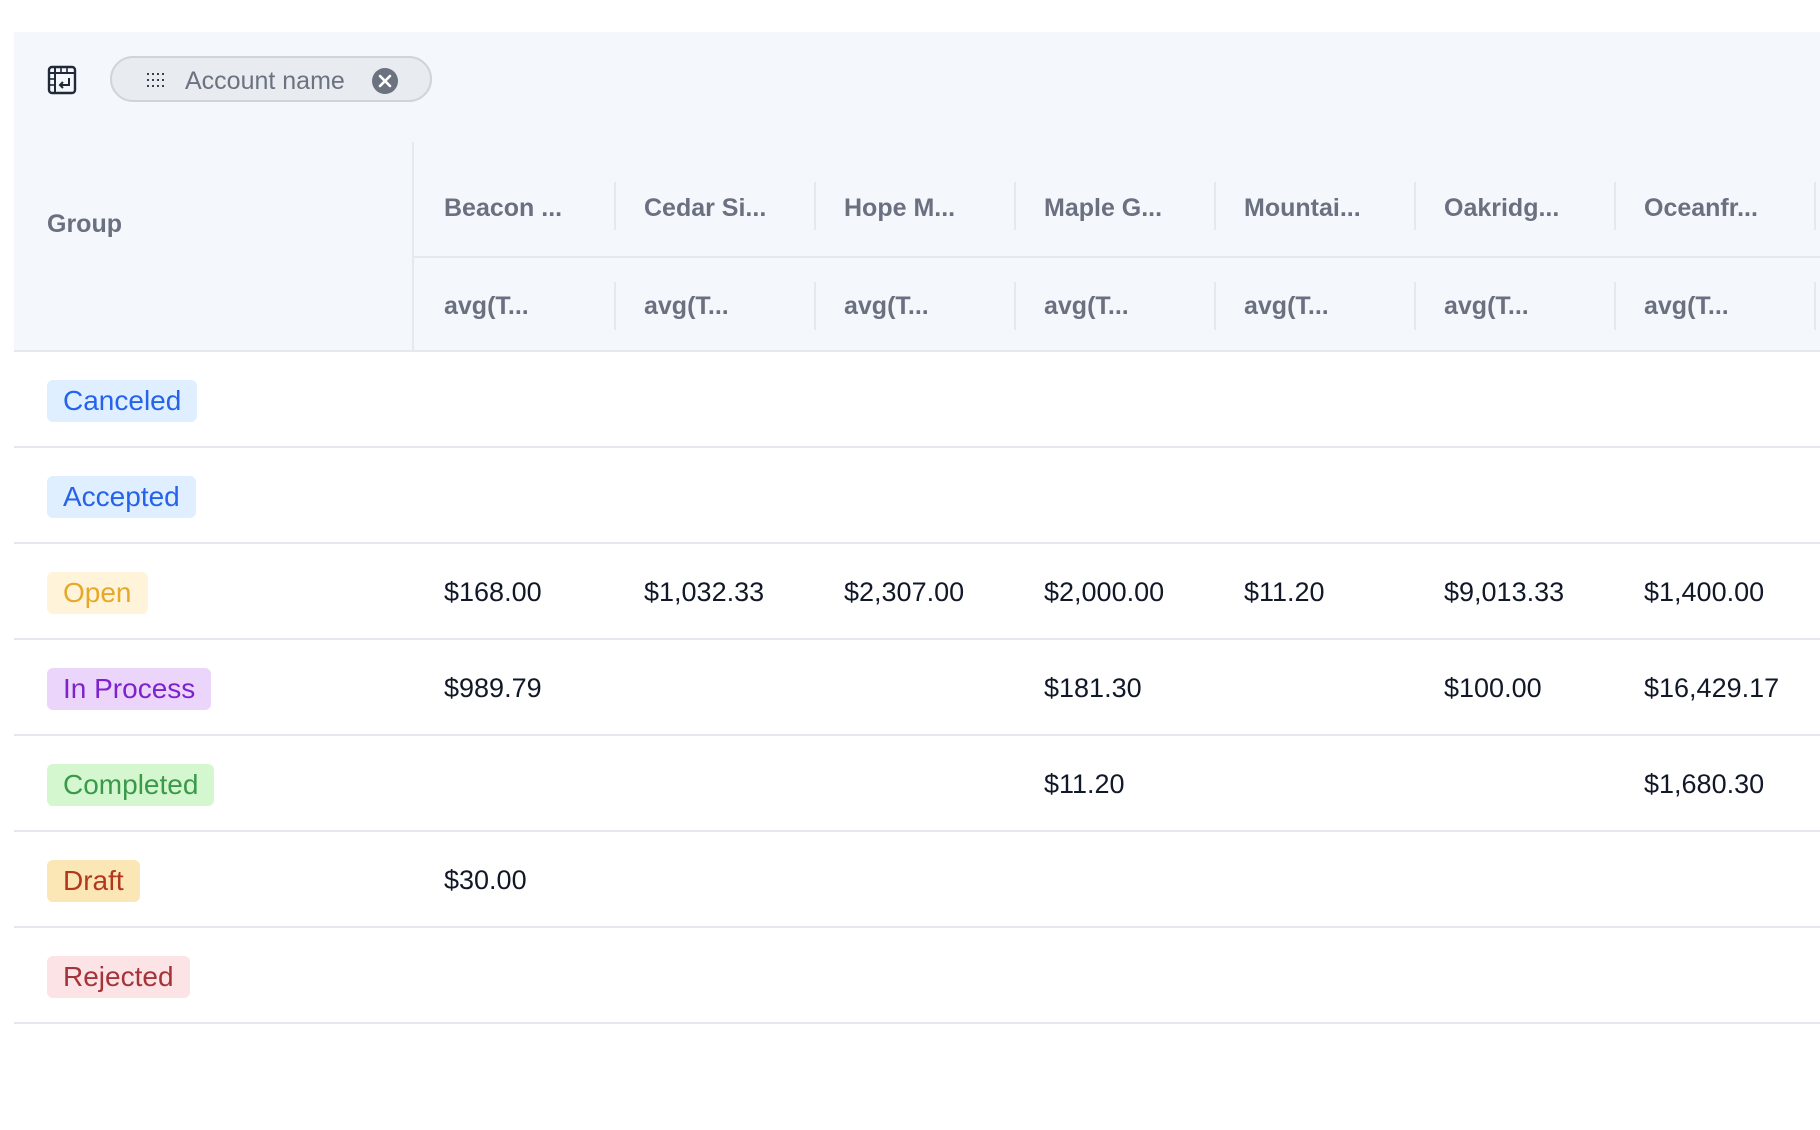  I want to click on account-name-chip: Account name, so click(271, 79).